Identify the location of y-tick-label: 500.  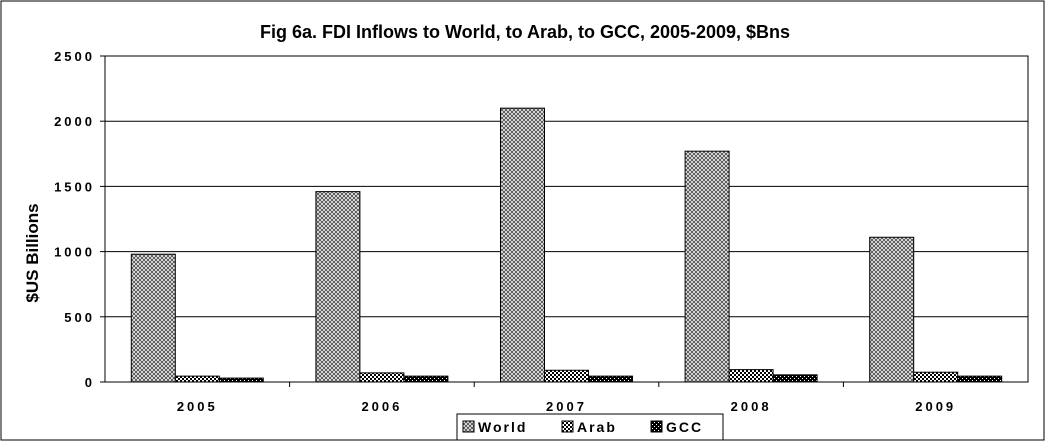
(79, 317).